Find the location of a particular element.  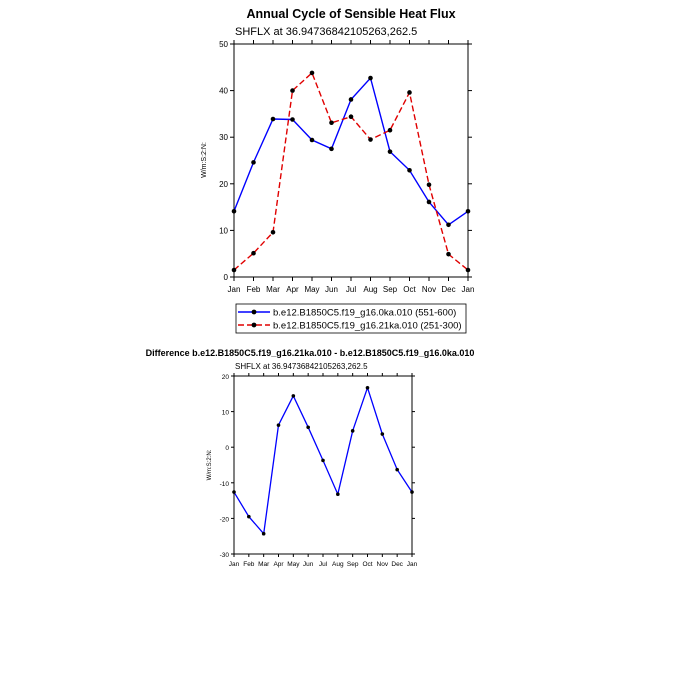

chart1-xtick-label-11: Dec is located at coordinates (448, 289).